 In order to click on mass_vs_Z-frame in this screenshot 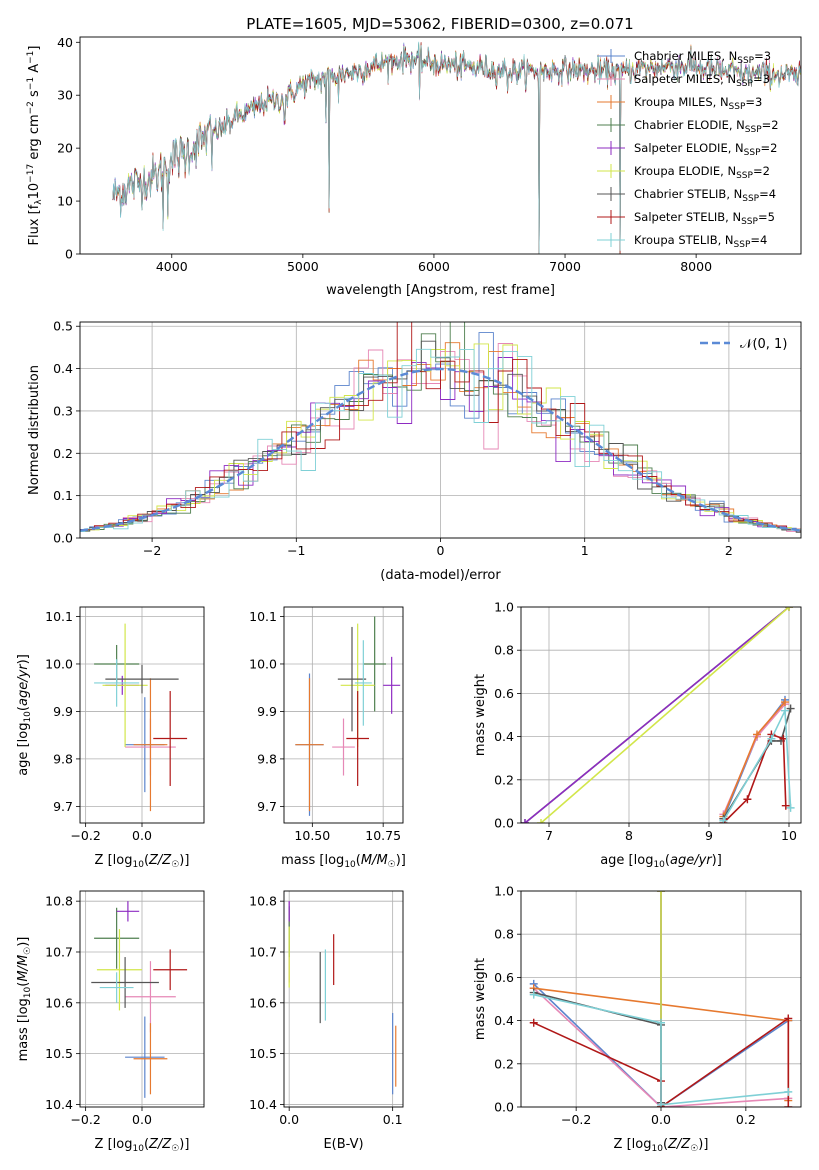, I will do `click(142, 999)`.